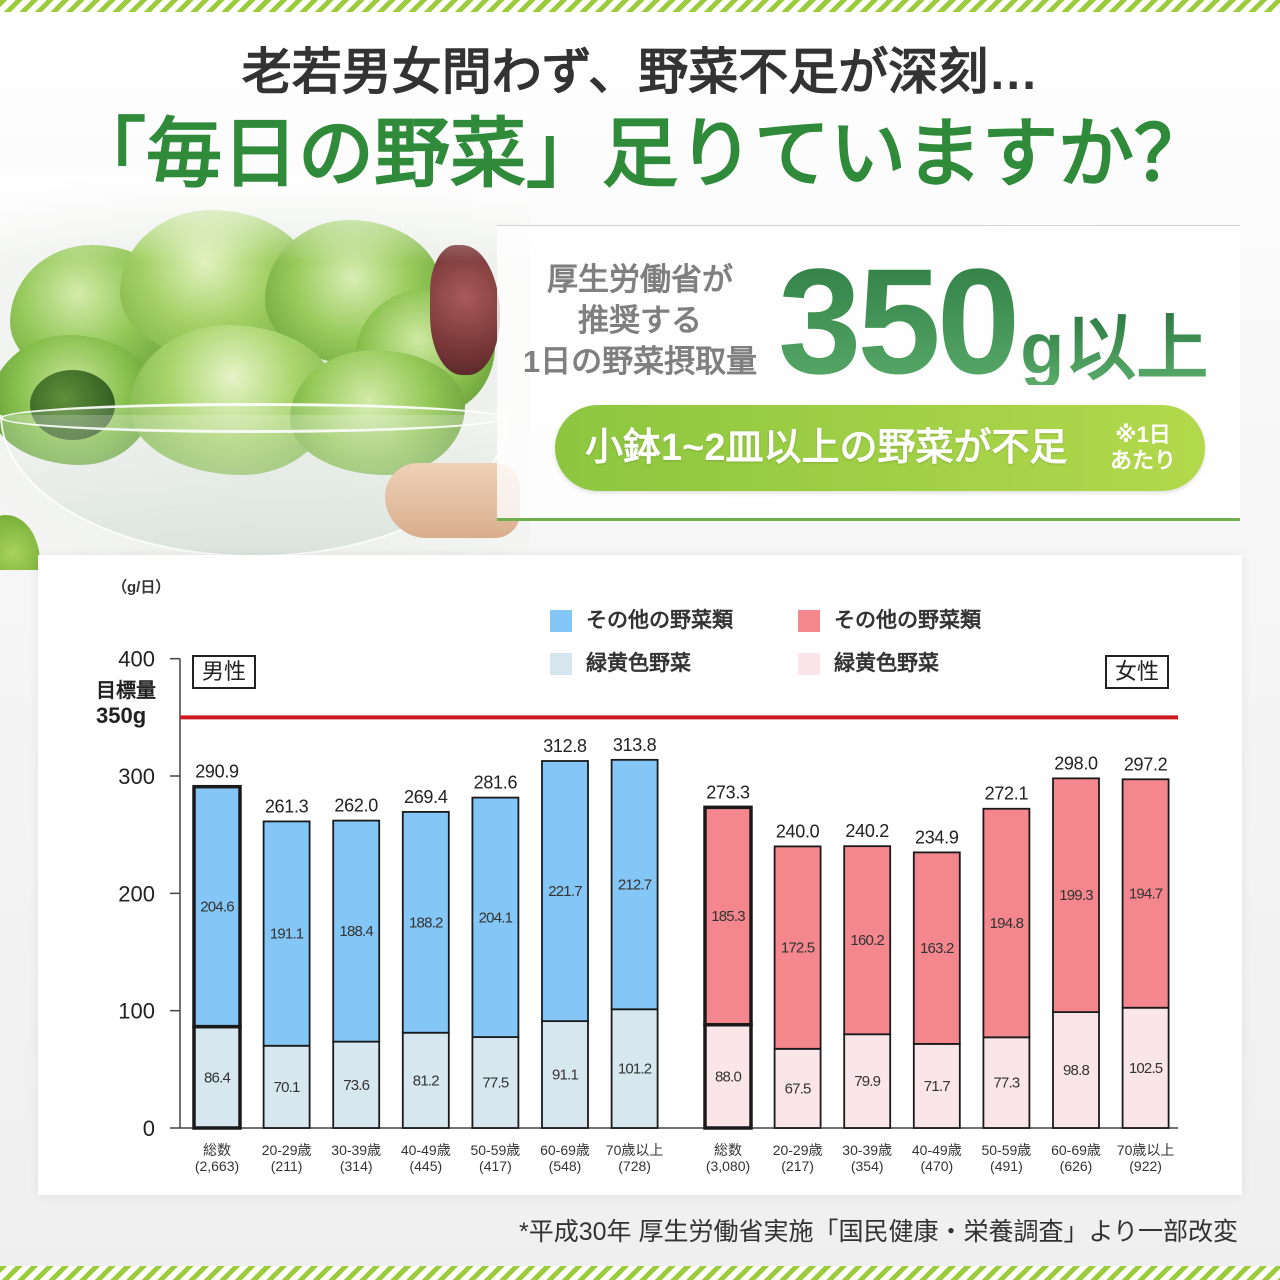  I want to click on bar-value-label: 67.5, so click(798, 1088).